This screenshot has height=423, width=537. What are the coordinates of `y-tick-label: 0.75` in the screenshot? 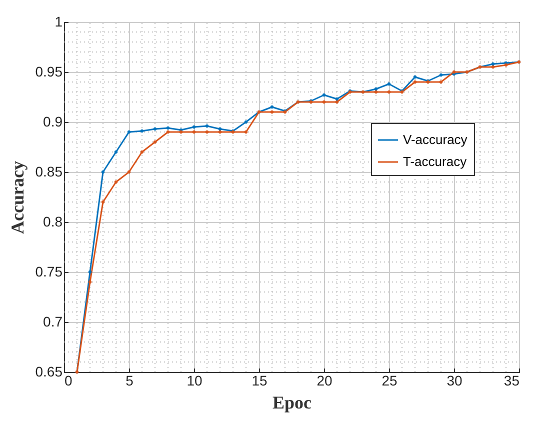 It's located at (49, 272).